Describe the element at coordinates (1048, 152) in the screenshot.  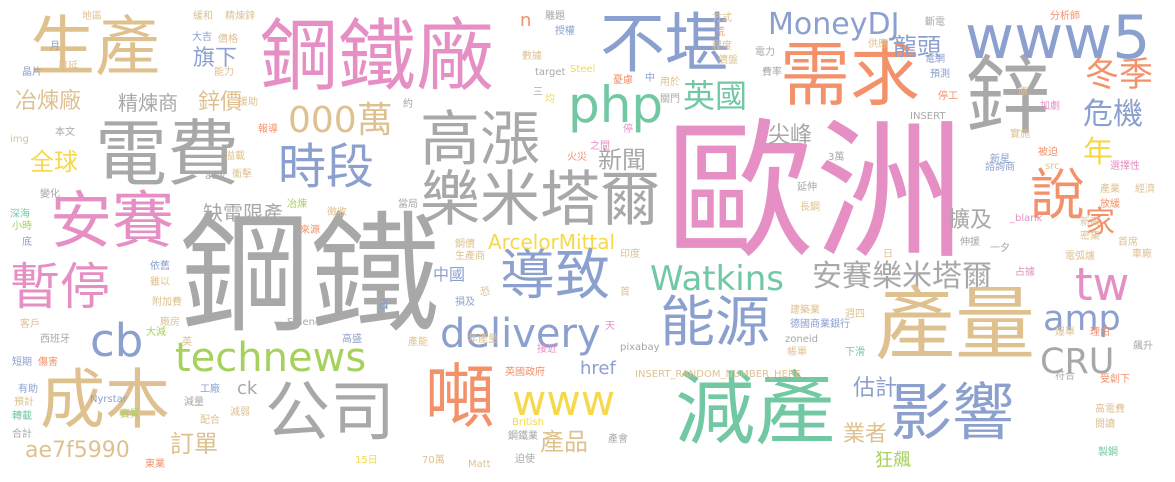
I see `word: 被迫` at that location.